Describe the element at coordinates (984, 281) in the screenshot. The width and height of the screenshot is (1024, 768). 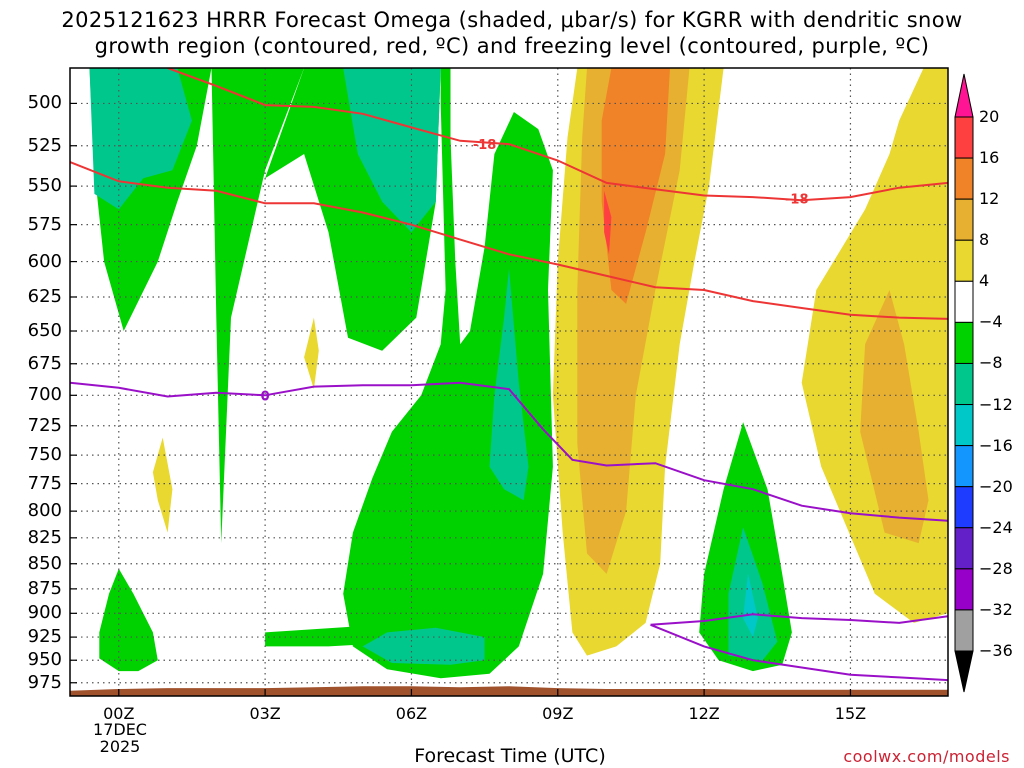
I see `colorbar-label-4: 4` at that location.